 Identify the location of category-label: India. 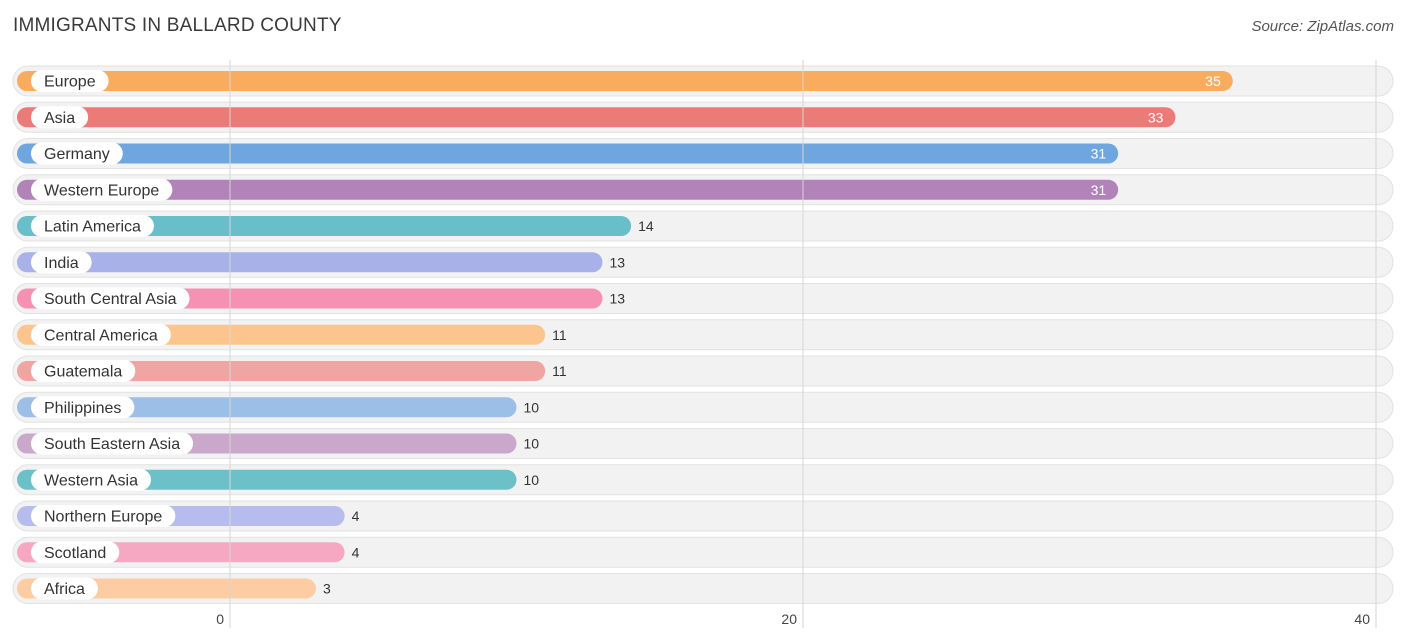
(61, 263).